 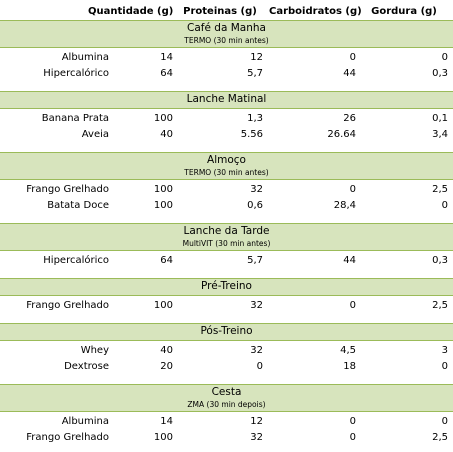 I want to click on food-row: Hipercalórico 64 5,7 44 0,3, so click(x=226, y=74).